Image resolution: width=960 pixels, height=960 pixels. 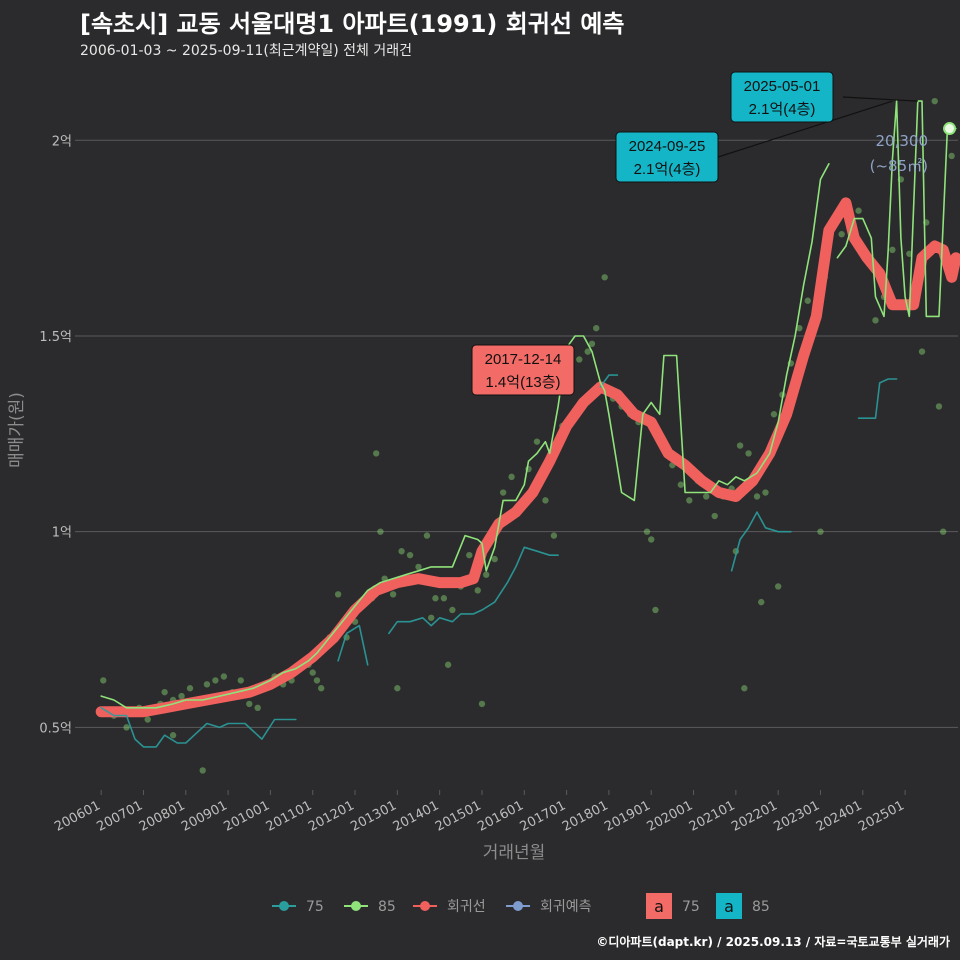 I want to click on x-tick-label: 201001, so click(x=246, y=816).